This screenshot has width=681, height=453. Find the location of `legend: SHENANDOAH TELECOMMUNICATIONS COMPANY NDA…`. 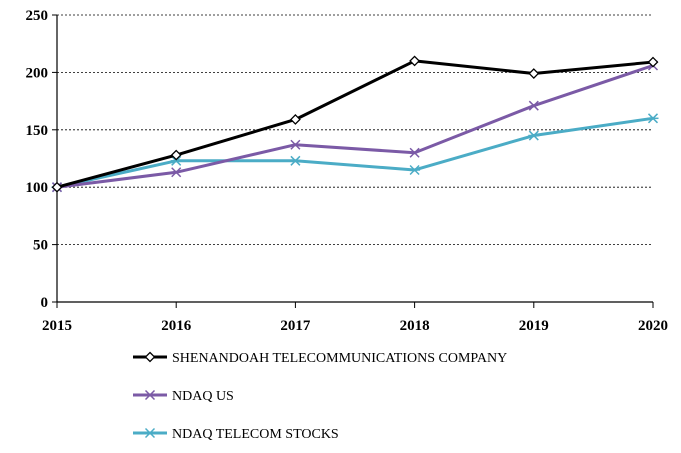

legend: SHENANDOAH TELECOMMUNICATIONS COMPANY NDA… is located at coordinates (320, 396).